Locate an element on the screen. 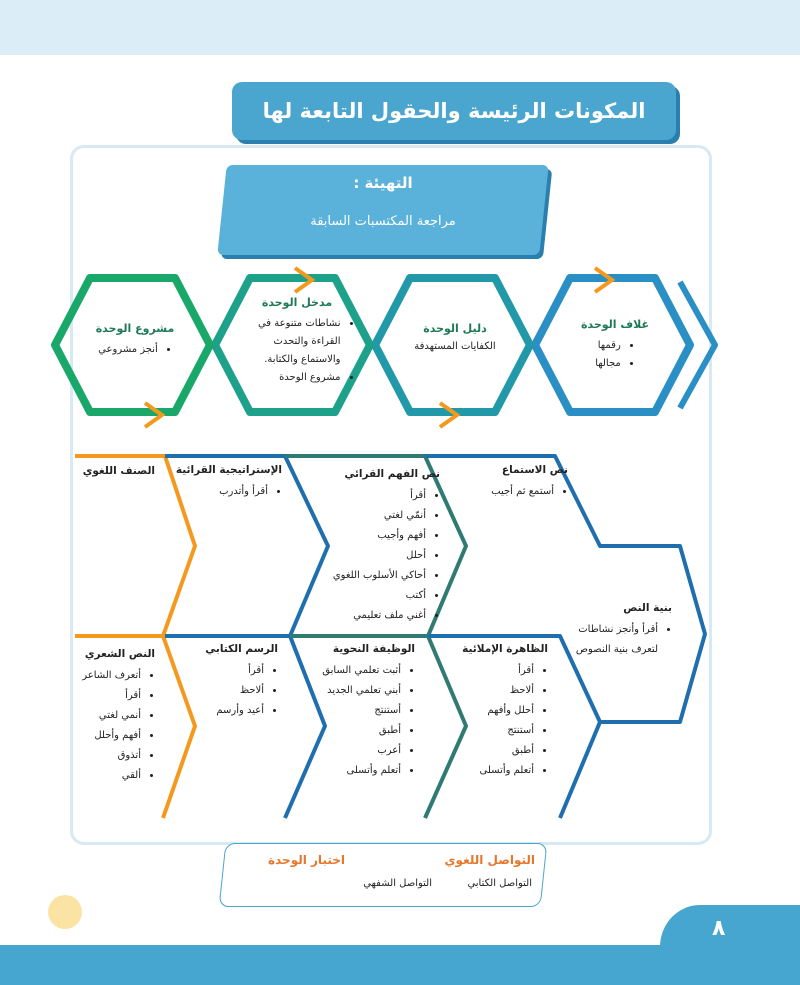  list-item: أغني ملف تعليمي is located at coordinates (379, 616).